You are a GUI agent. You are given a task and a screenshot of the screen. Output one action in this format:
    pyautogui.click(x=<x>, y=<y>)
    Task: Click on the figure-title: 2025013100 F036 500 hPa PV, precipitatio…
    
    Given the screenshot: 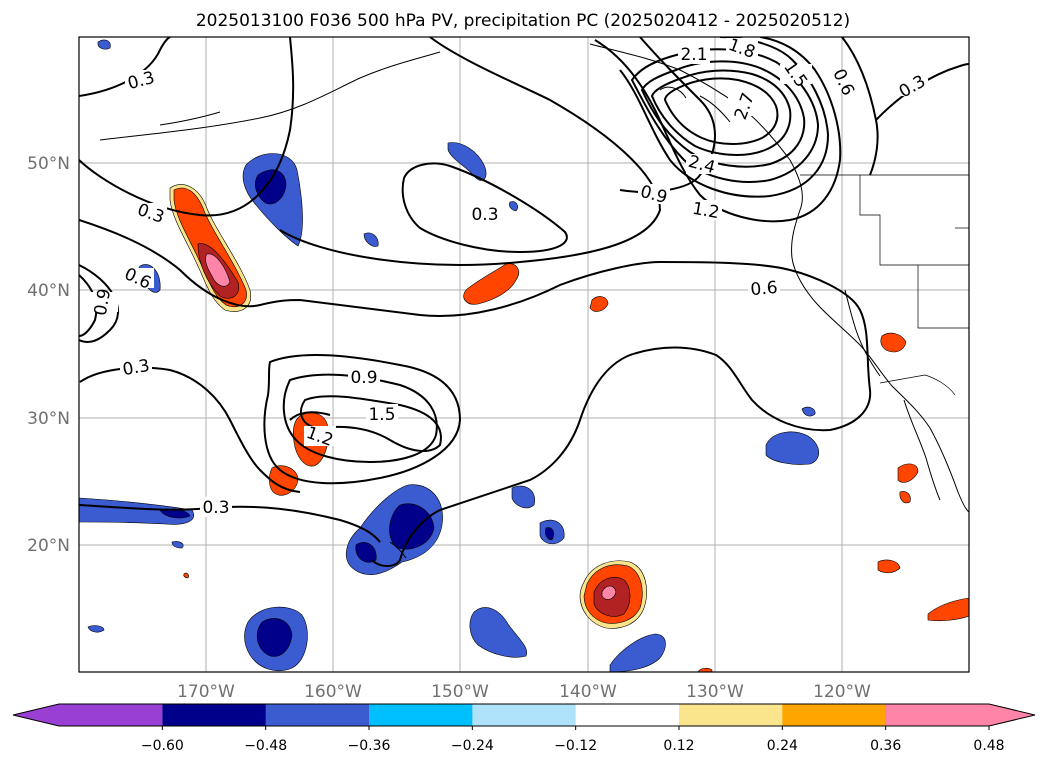 What is the action you would take?
    pyautogui.click(x=523, y=21)
    